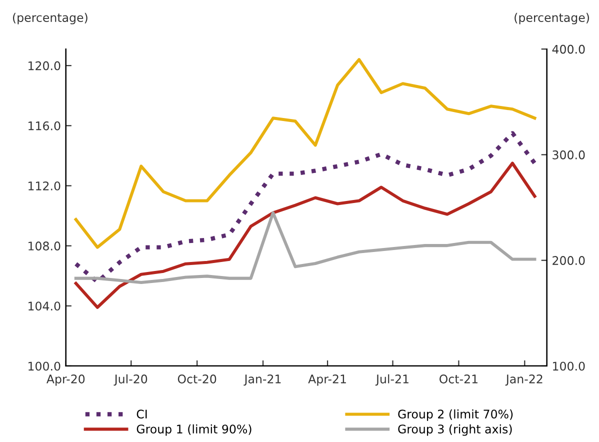 This screenshot has width=599, height=442. Describe the element at coordinates (455, 430) in the screenshot. I see `legend-label: Group 3 (right axis)` at that location.